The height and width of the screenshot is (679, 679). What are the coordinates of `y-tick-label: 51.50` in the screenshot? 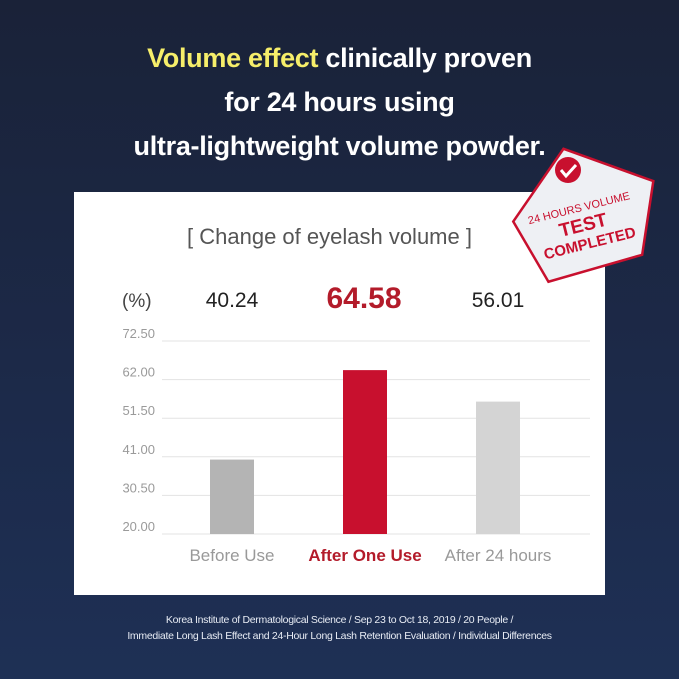 It's located at (138, 410).